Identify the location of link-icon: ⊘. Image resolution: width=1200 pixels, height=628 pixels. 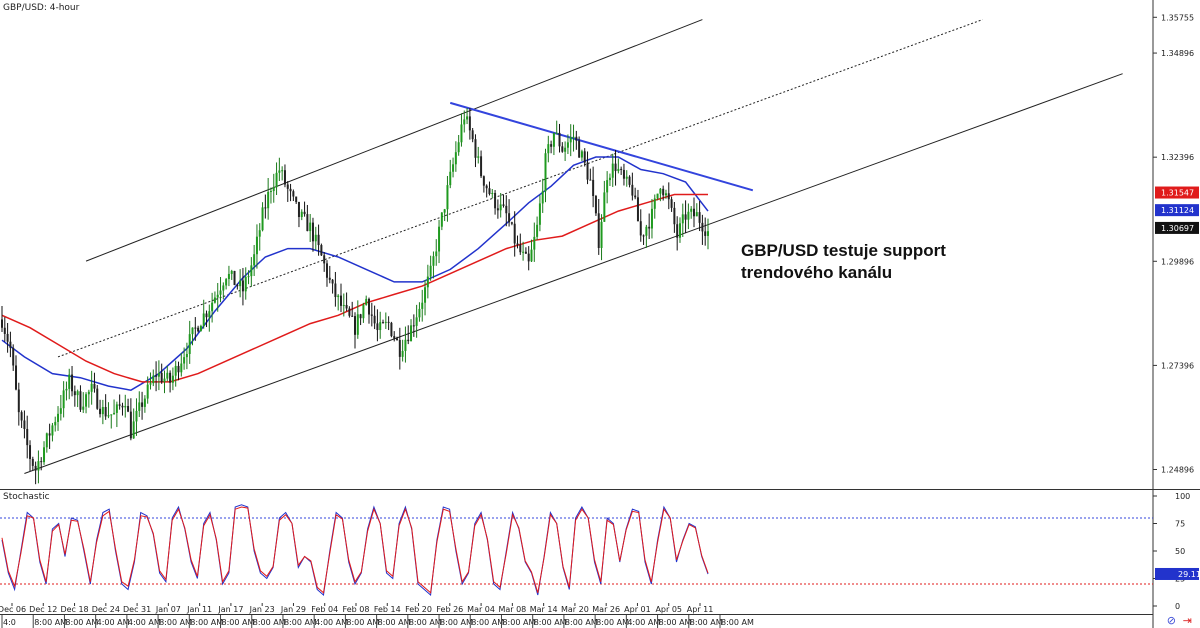
(1171, 620).